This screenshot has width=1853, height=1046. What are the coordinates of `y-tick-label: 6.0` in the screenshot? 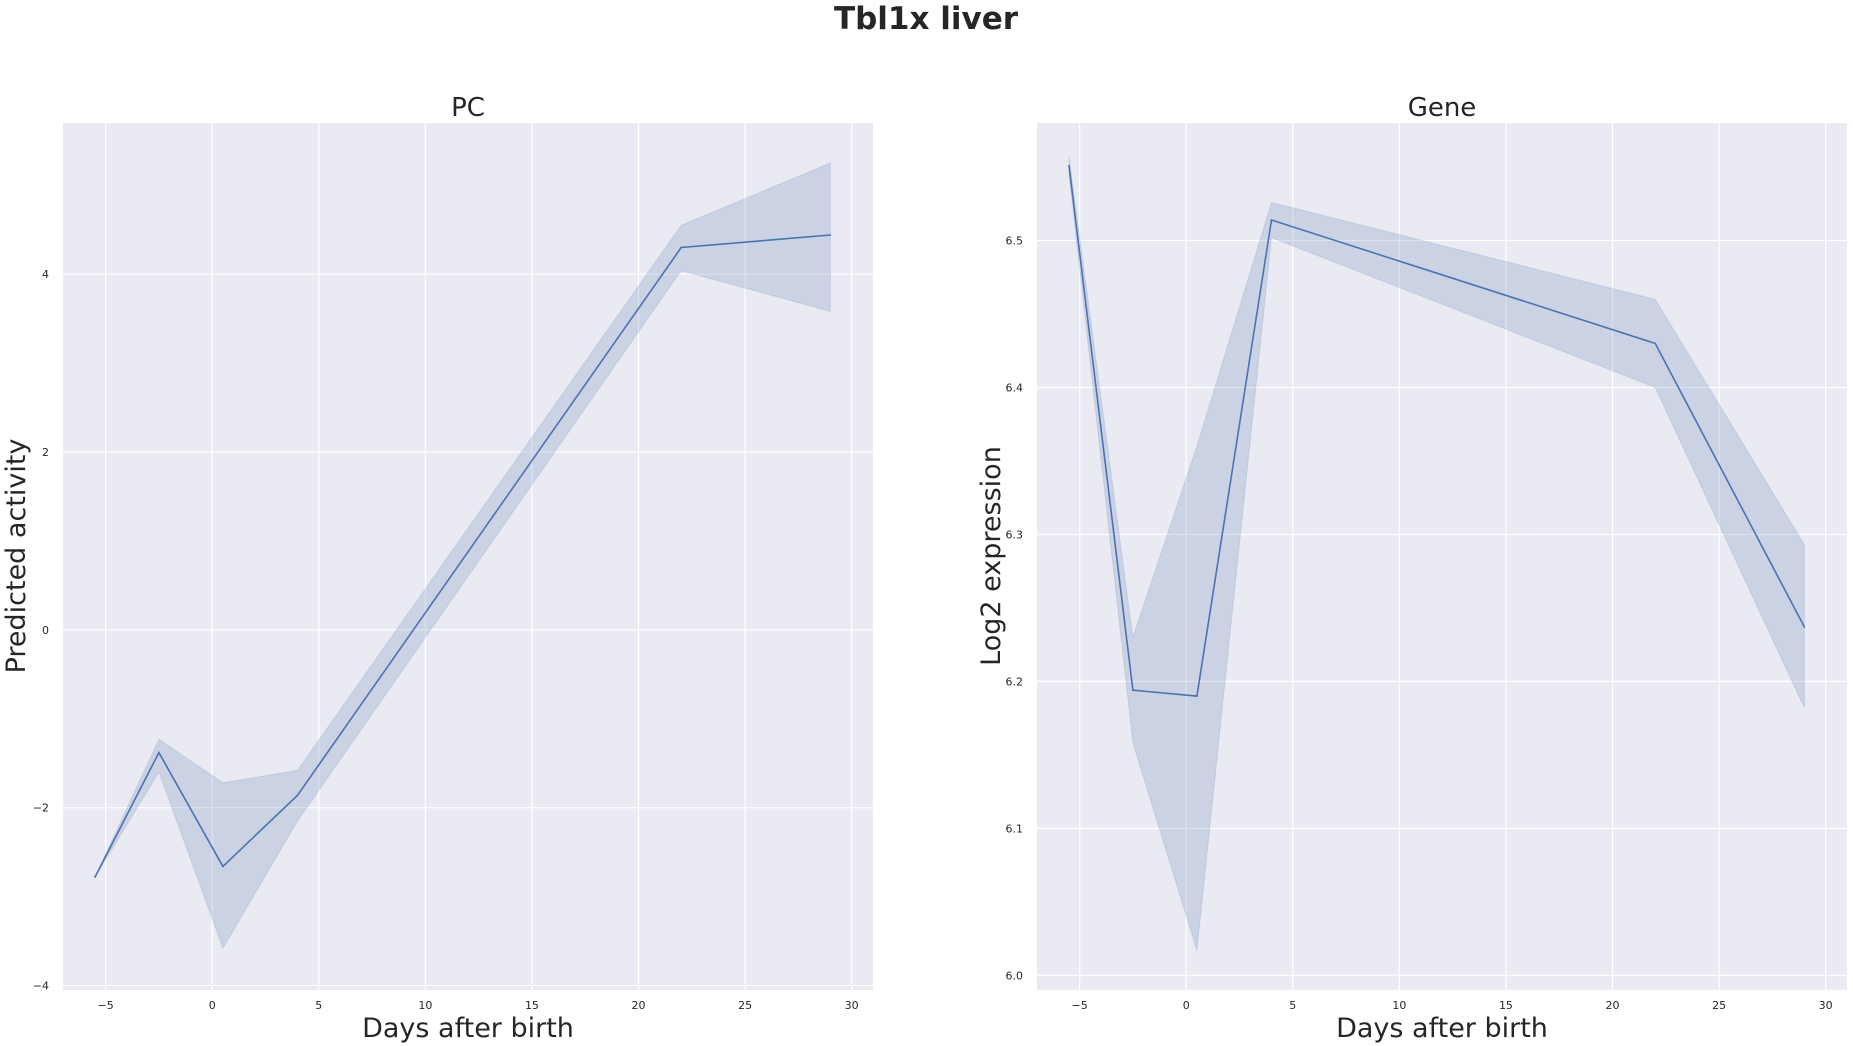 It's located at (1015, 975).